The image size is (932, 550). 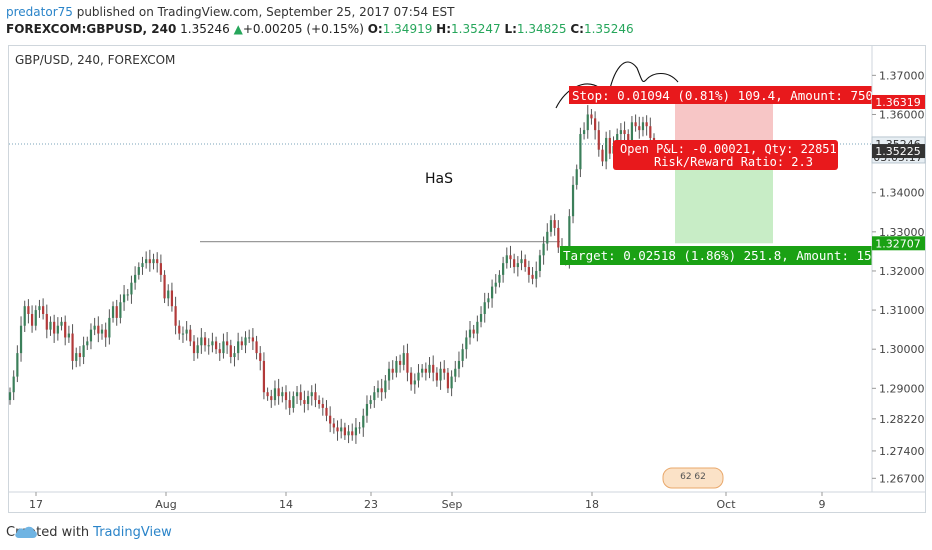 I want to click on footer: Created with TradingView, so click(x=89, y=532).